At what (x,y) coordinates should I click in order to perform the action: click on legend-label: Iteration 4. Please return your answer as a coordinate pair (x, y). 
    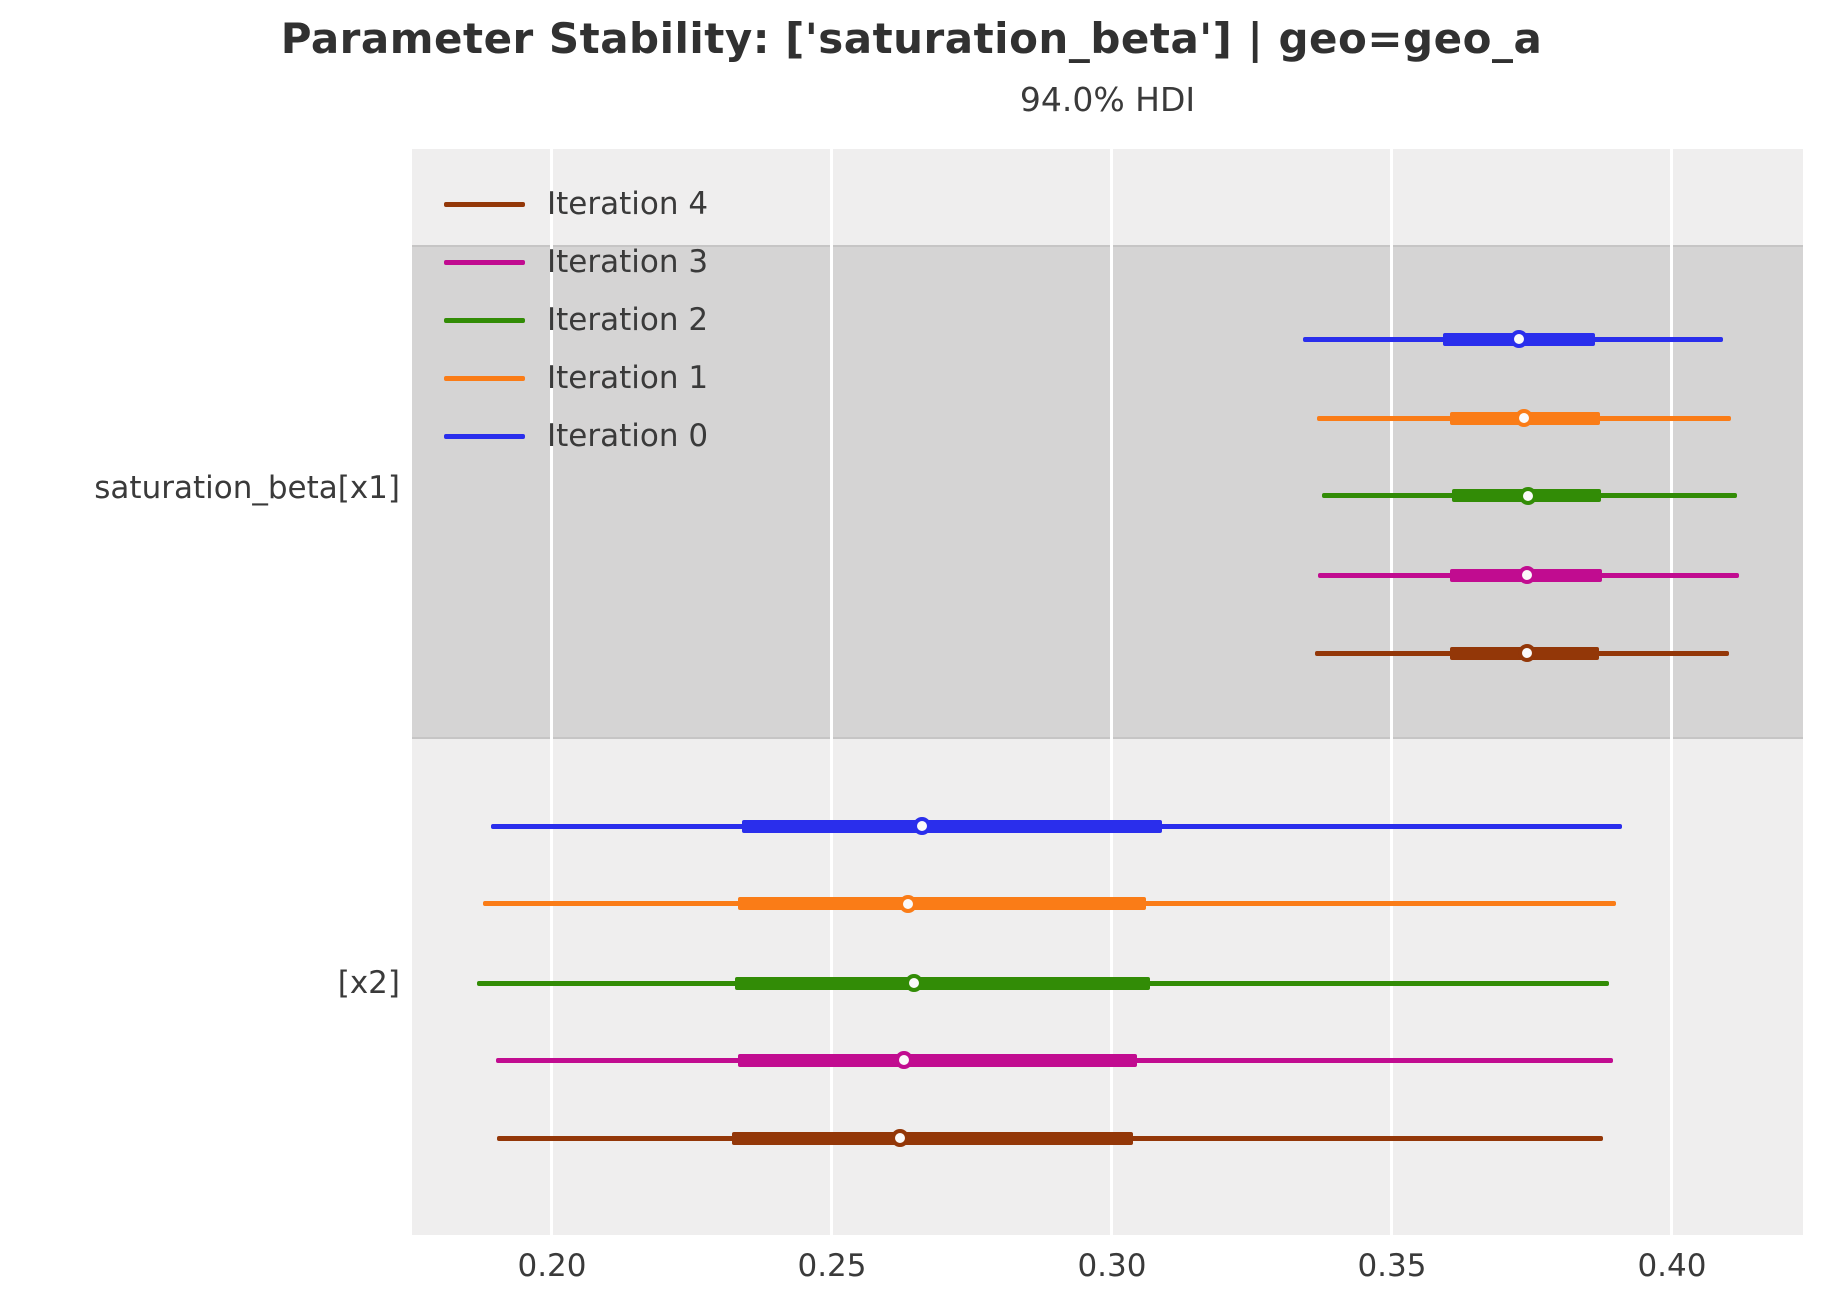
    Looking at the image, I should click on (628, 204).